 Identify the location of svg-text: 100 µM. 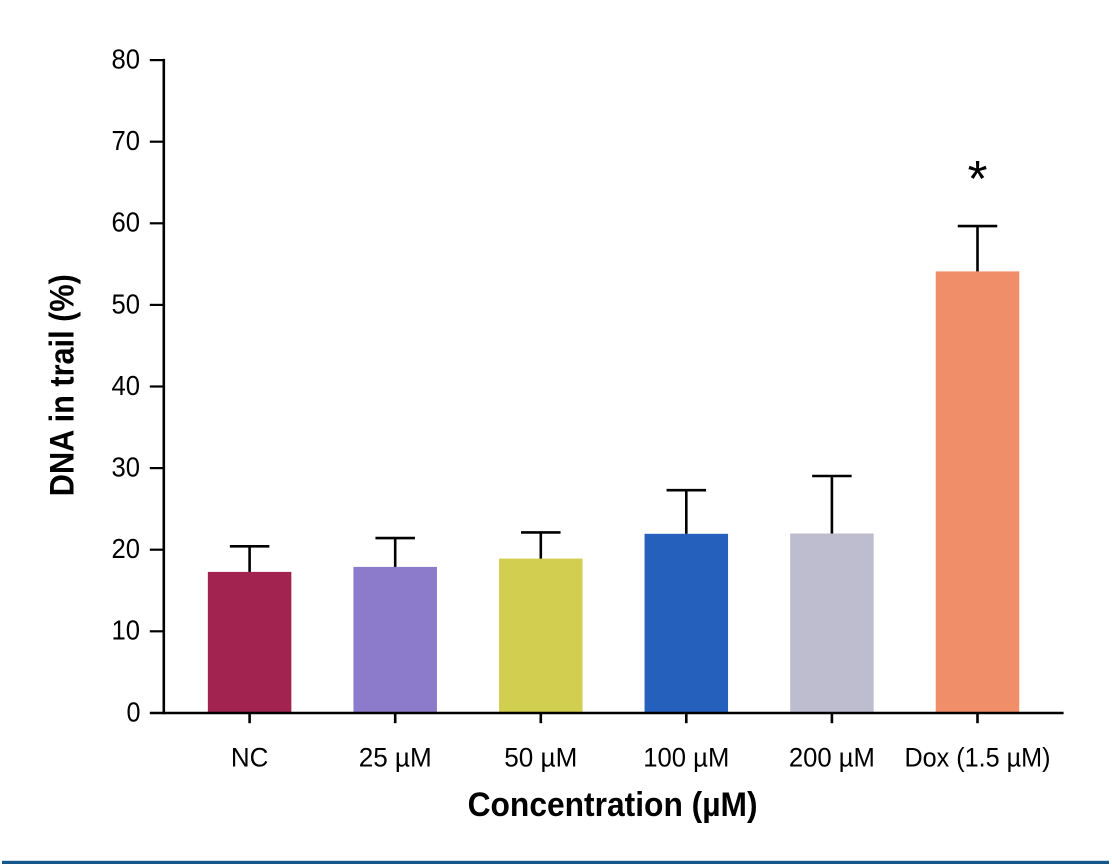
(686, 757).